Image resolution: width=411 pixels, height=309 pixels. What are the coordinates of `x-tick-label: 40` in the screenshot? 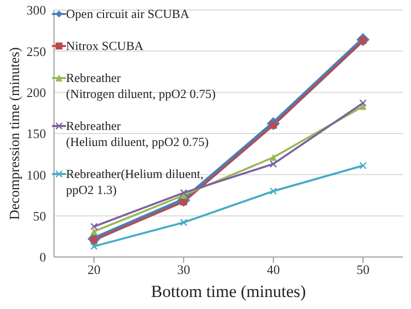 It's located at (273, 270).